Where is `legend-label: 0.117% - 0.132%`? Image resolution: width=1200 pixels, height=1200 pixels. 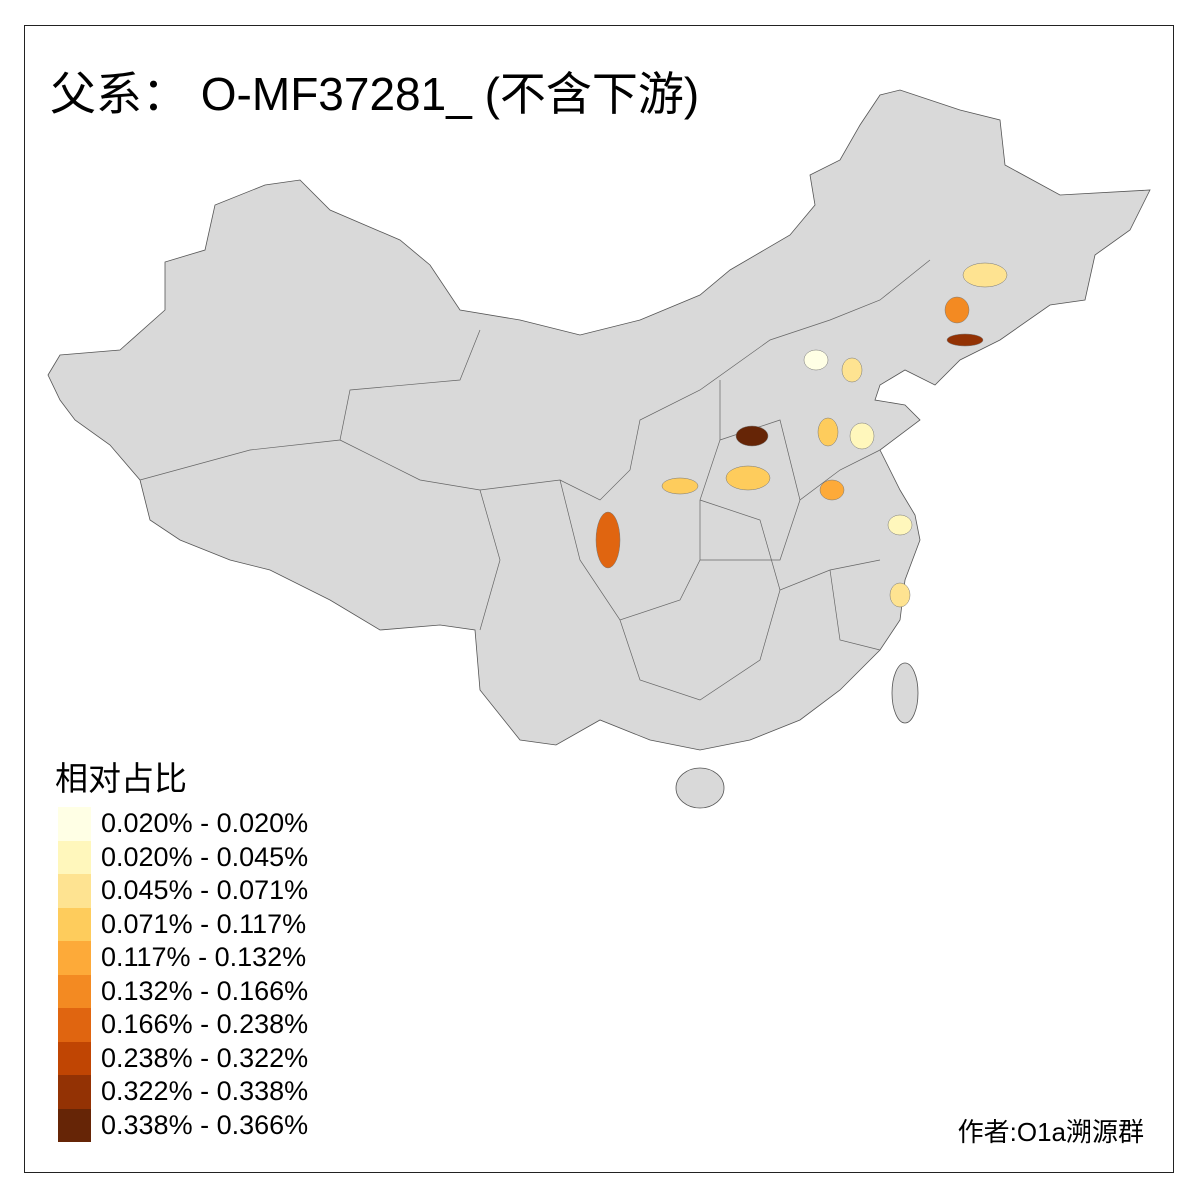 legend-label: 0.117% - 0.132% is located at coordinates (204, 957).